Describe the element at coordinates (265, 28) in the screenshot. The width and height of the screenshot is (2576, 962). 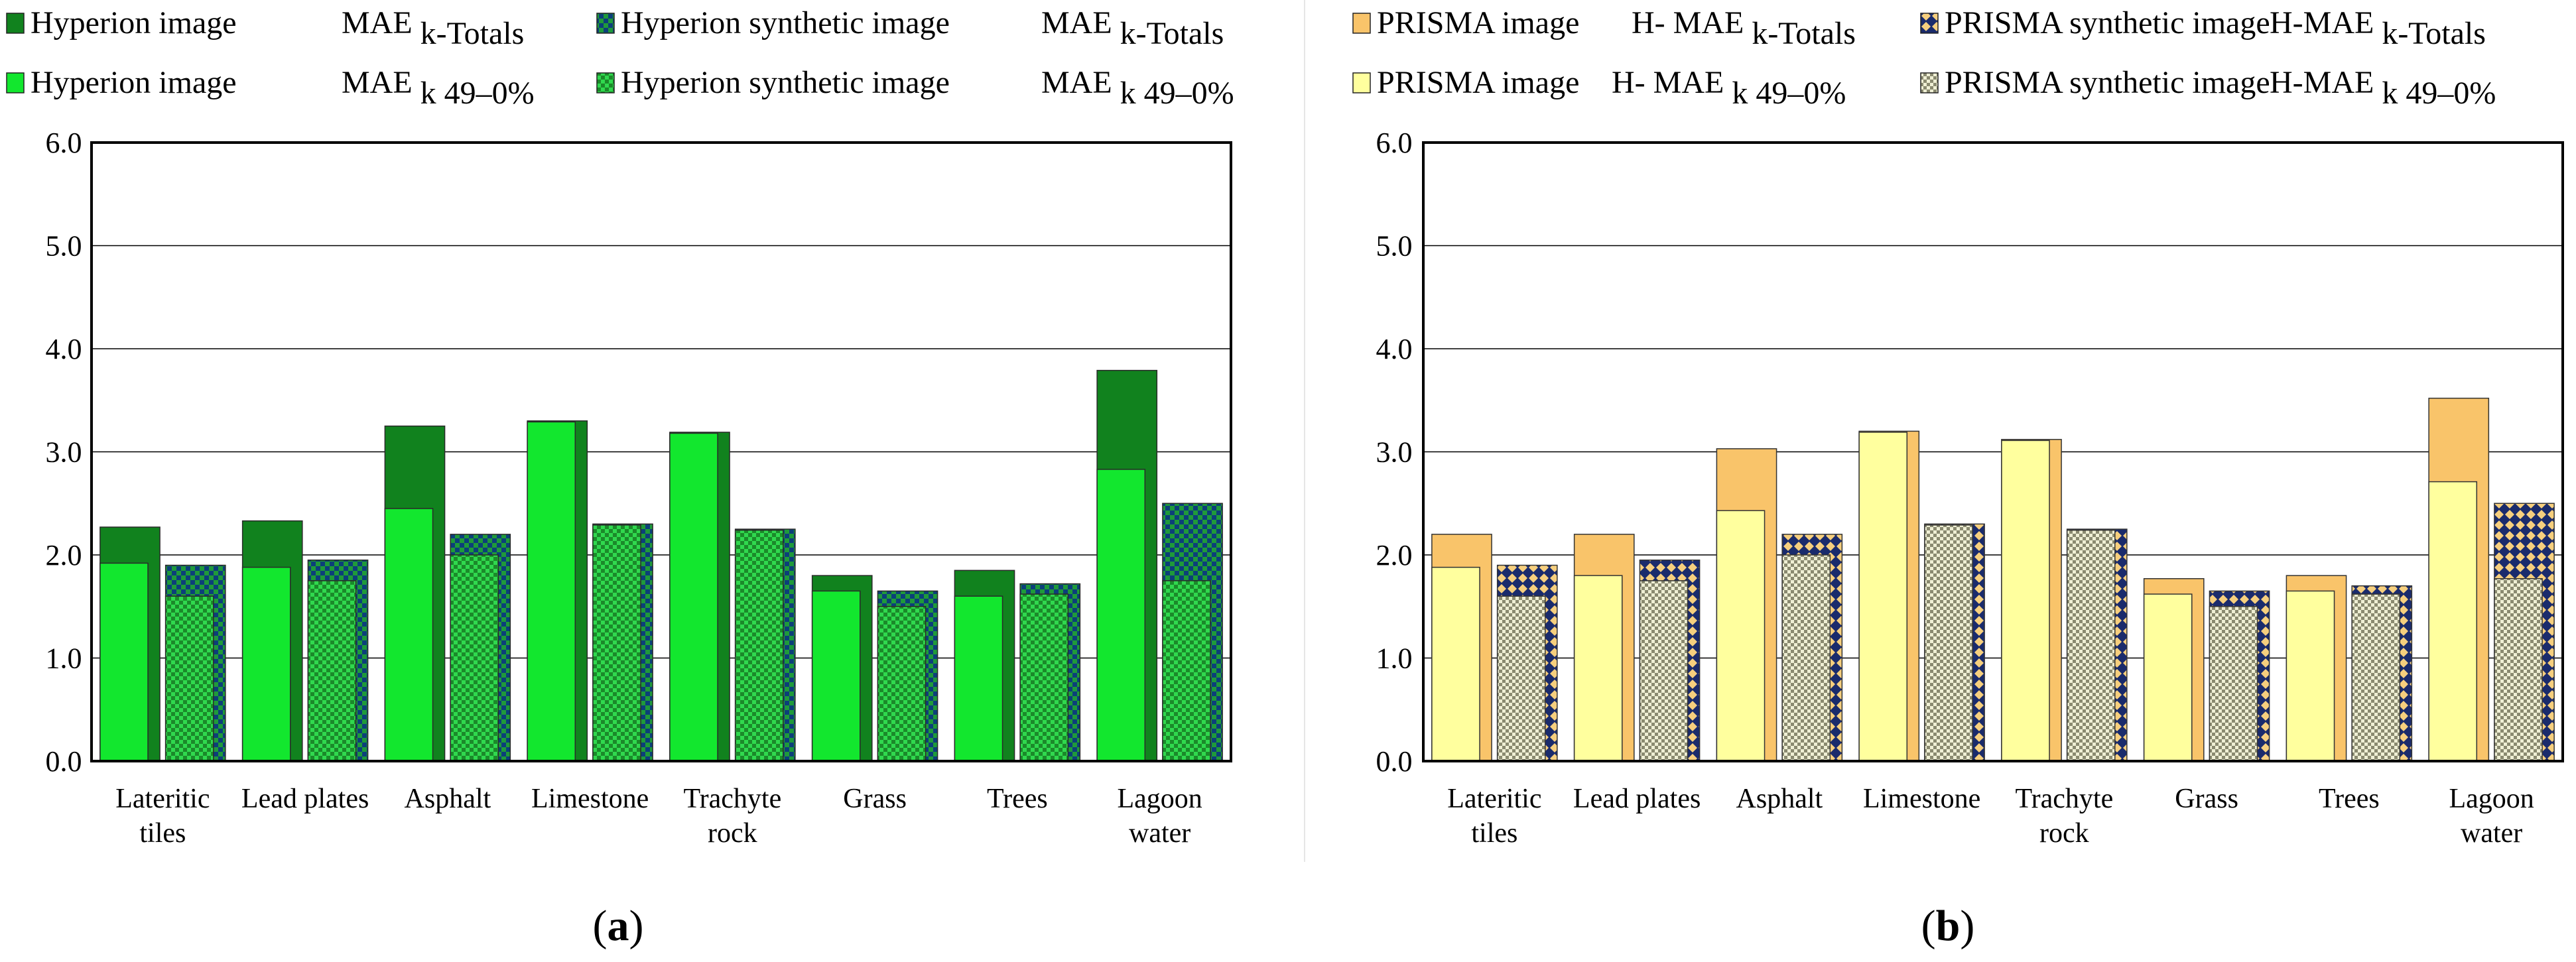
I see `legend-entry: Hyperion image MAE k-Totals` at that location.